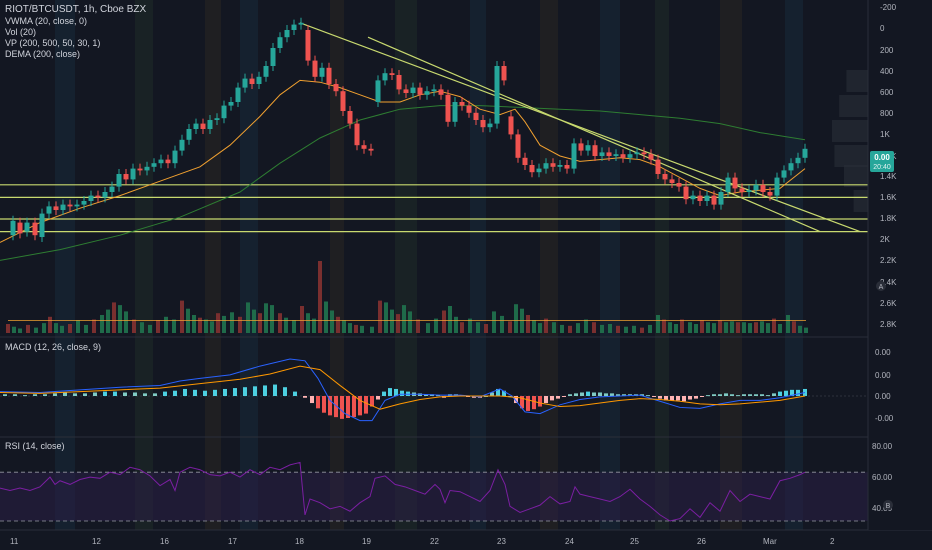 The width and height of the screenshot is (932, 550). What do you see at coordinates (75, 9) in the screenshot?
I see `symbol-title: RIOT/BTCUSDT, 1h, Cboe BZX` at bounding box center [75, 9].